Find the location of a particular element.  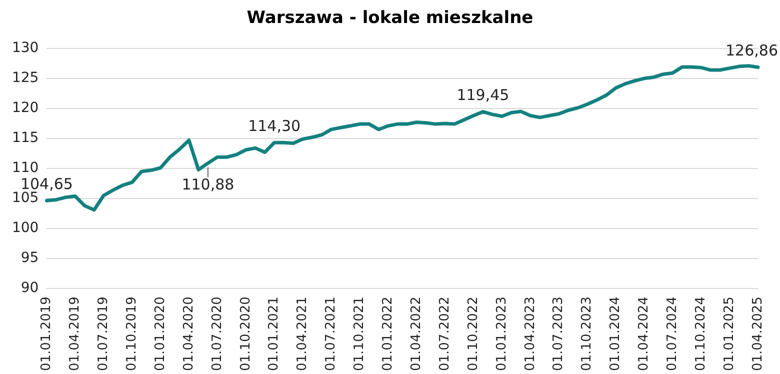

data-label: 114,30 is located at coordinates (274, 126).